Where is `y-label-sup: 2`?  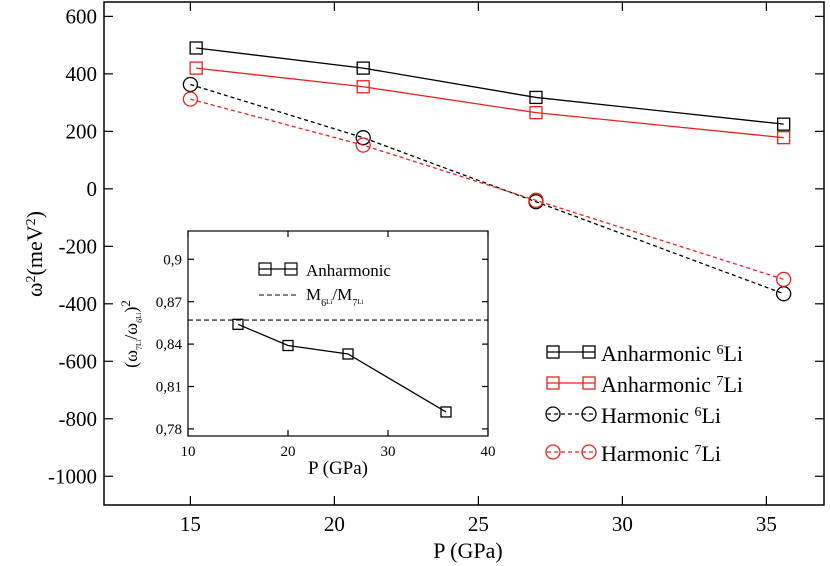 y-label-sup: 2 is located at coordinates (31, 278).